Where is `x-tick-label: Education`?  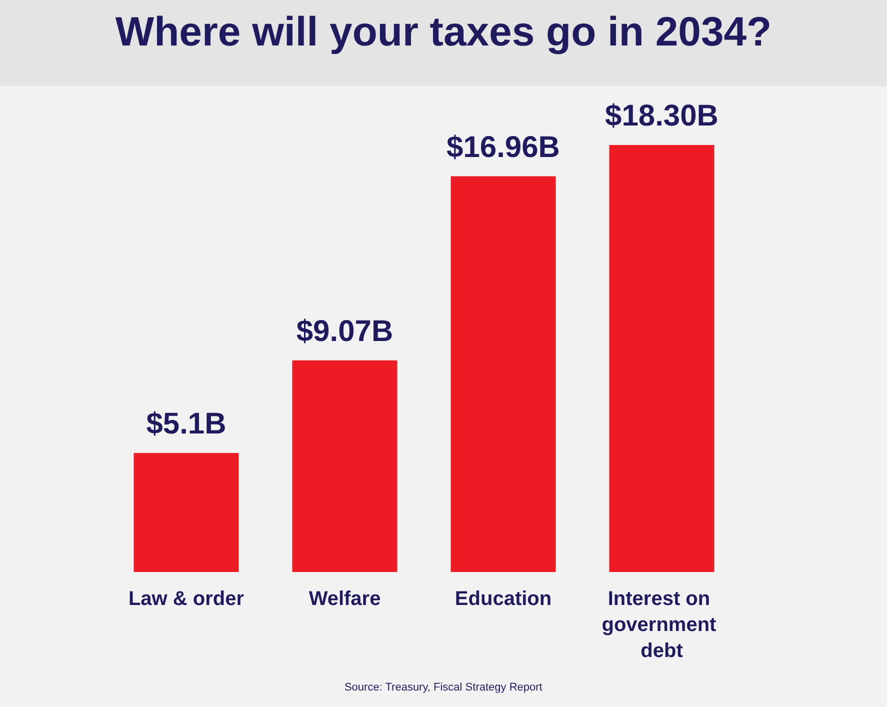 x-tick-label: Education is located at coordinates (503, 599).